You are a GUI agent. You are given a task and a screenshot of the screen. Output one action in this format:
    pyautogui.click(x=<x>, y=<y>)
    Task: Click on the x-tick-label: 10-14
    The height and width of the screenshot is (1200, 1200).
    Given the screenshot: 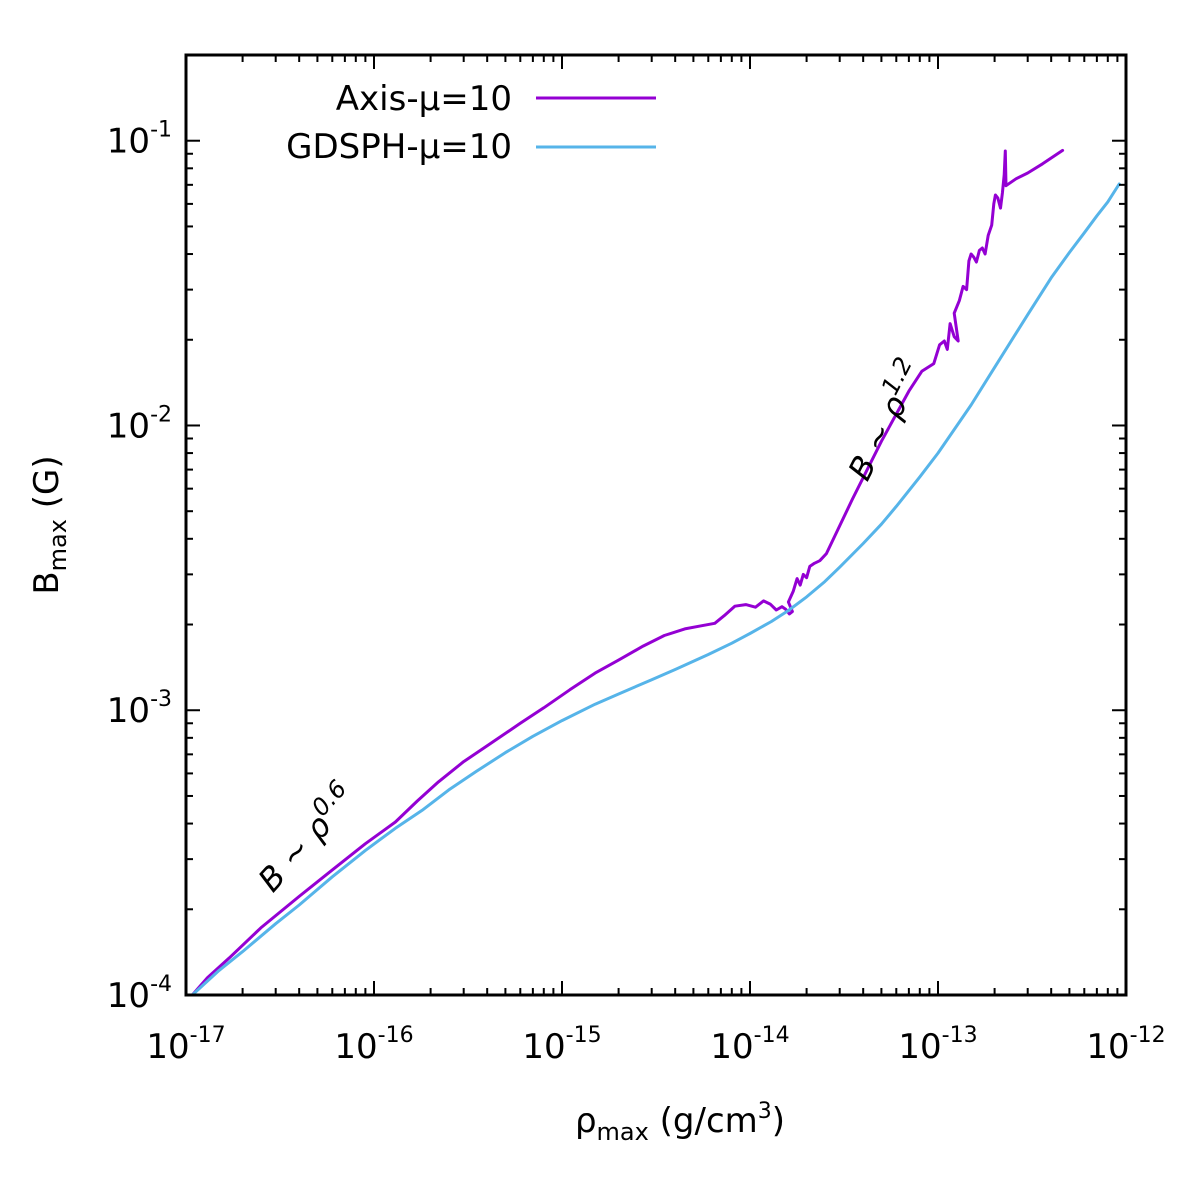 What is the action you would take?
    pyautogui.click(x=749, y=1045)
    